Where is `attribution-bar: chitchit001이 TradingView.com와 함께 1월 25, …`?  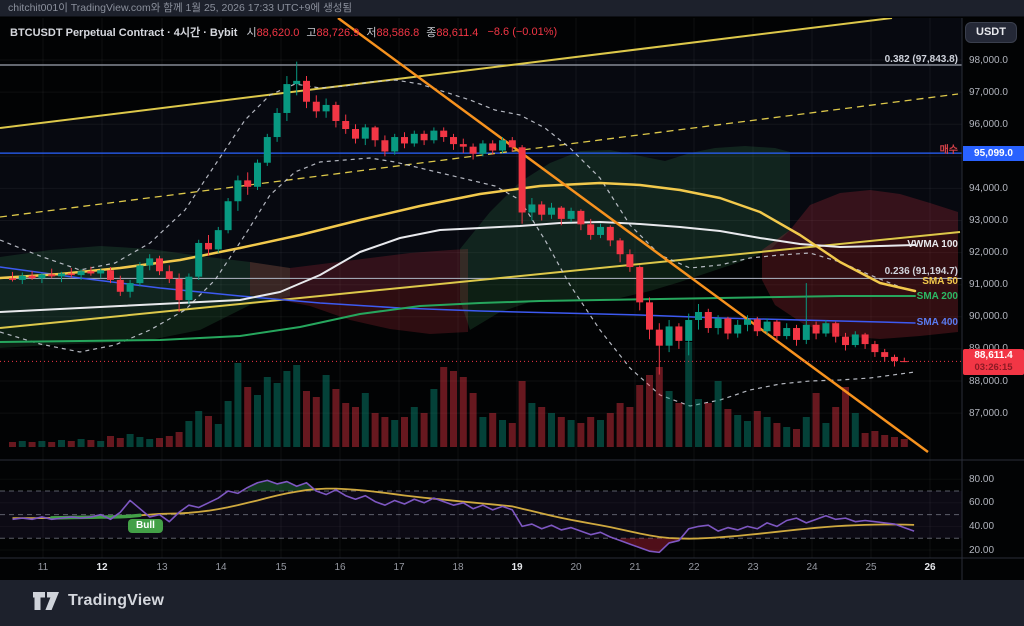 attribution-bar: chitchit001이 TradingView.com와 함께 1월 25, … is located at coordinates (512, 8).